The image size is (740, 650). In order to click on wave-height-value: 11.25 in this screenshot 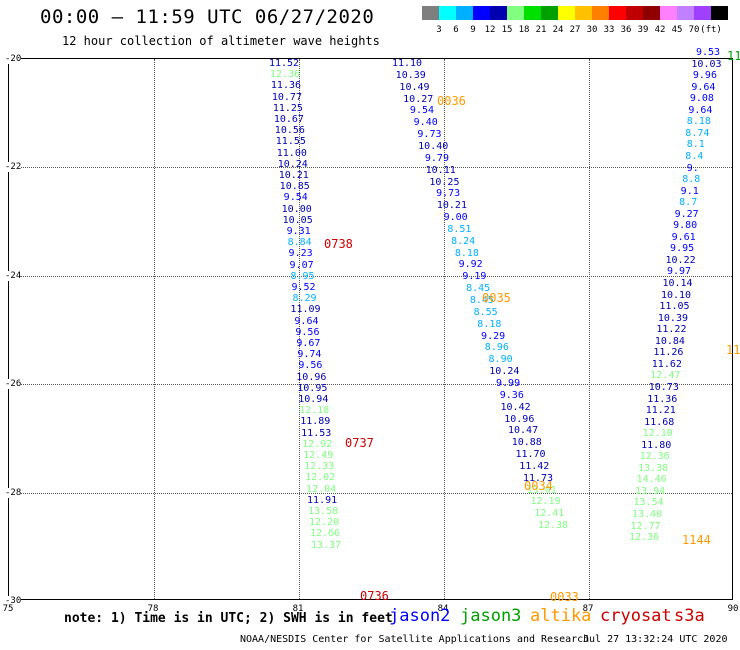, I will do `click(287, 108)`.